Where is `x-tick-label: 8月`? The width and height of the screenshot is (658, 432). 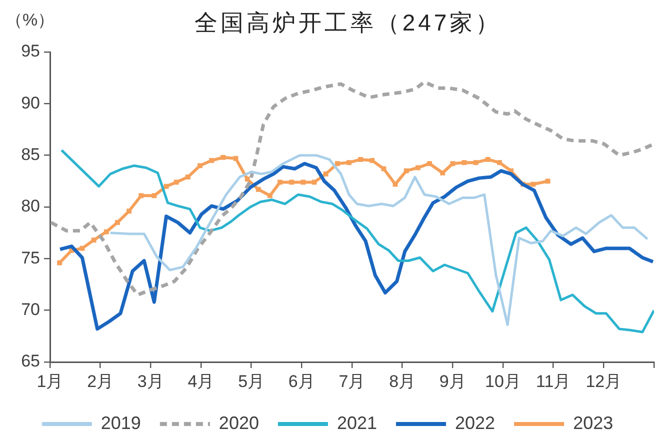 x-tick-label: 8月 is located at coordinates (402, 381).